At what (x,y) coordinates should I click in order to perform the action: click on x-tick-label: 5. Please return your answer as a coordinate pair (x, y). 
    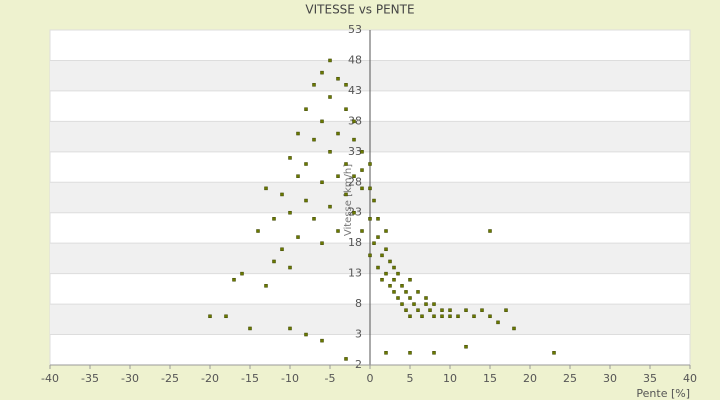
    Looking at the image, I should click on (410, 378).